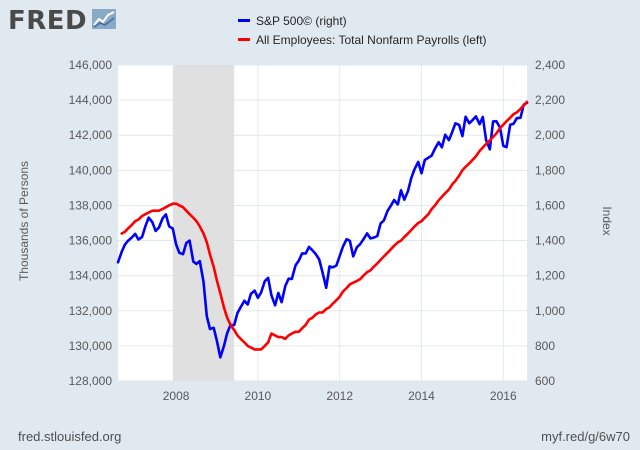  I want to click on legend-swatch-payrolls, so click(244, 39).